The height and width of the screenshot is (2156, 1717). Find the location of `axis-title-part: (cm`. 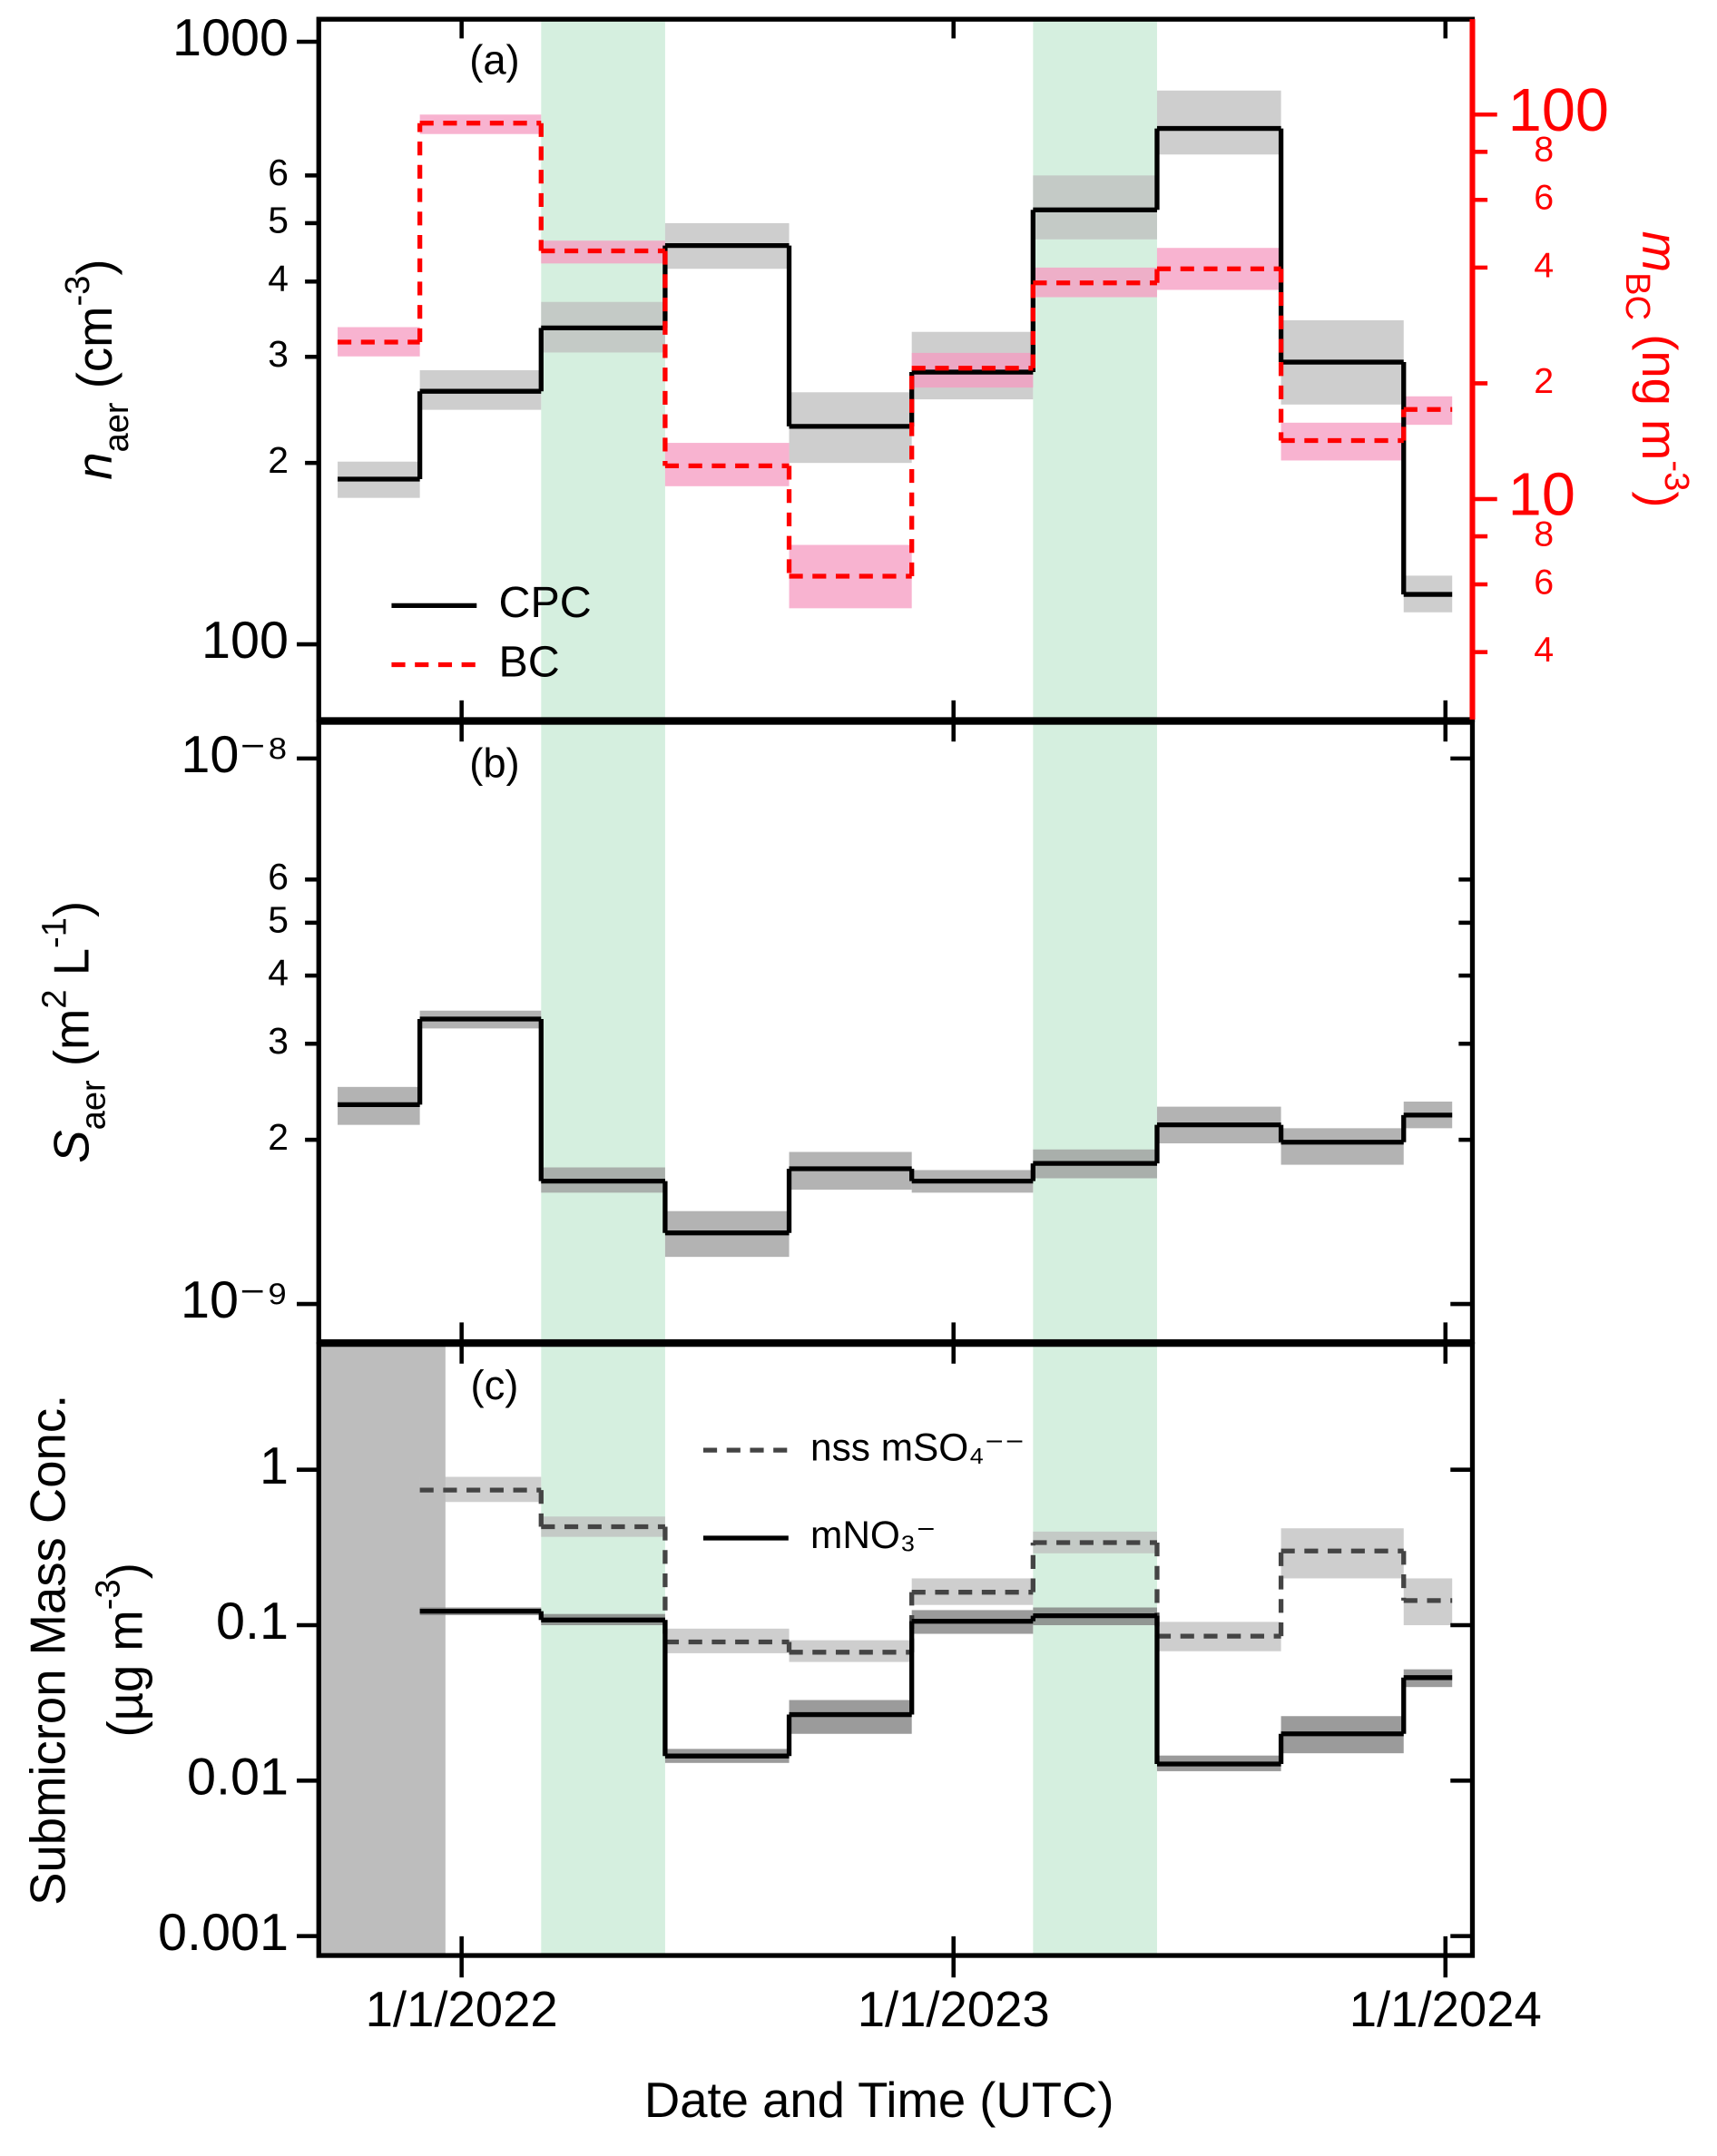

axis-title-part: (cm is located at coordinates (95, 354).